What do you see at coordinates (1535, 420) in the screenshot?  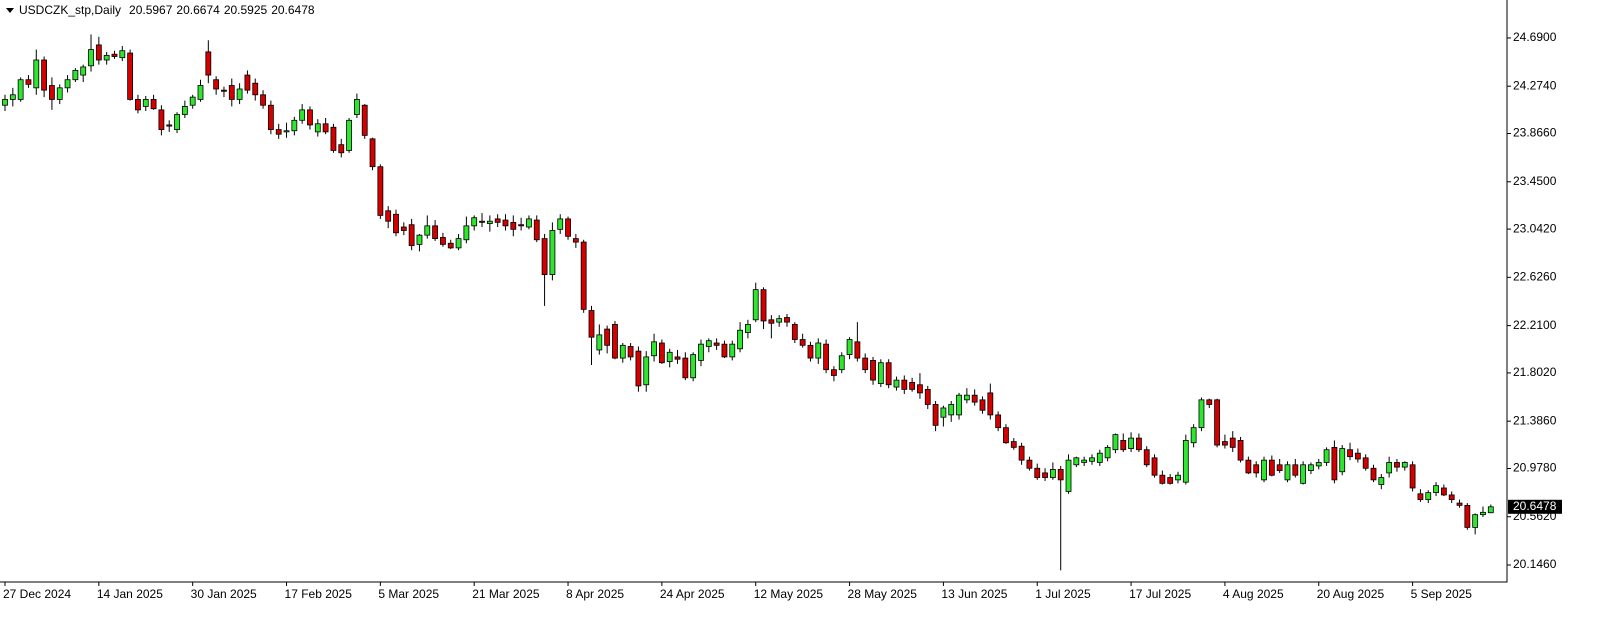 I see `y-tick-label: 21.3860` at bounding box center [1535, 420].